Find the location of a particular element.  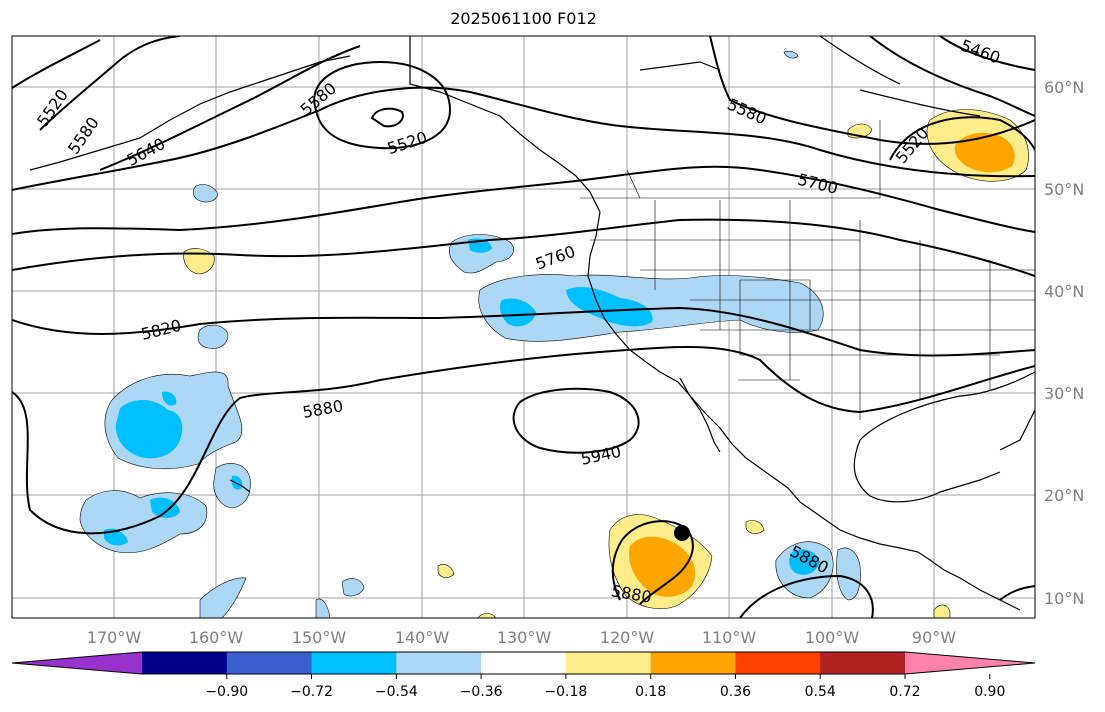

longitude-label: 130°W is located at coordinates (524, 637).